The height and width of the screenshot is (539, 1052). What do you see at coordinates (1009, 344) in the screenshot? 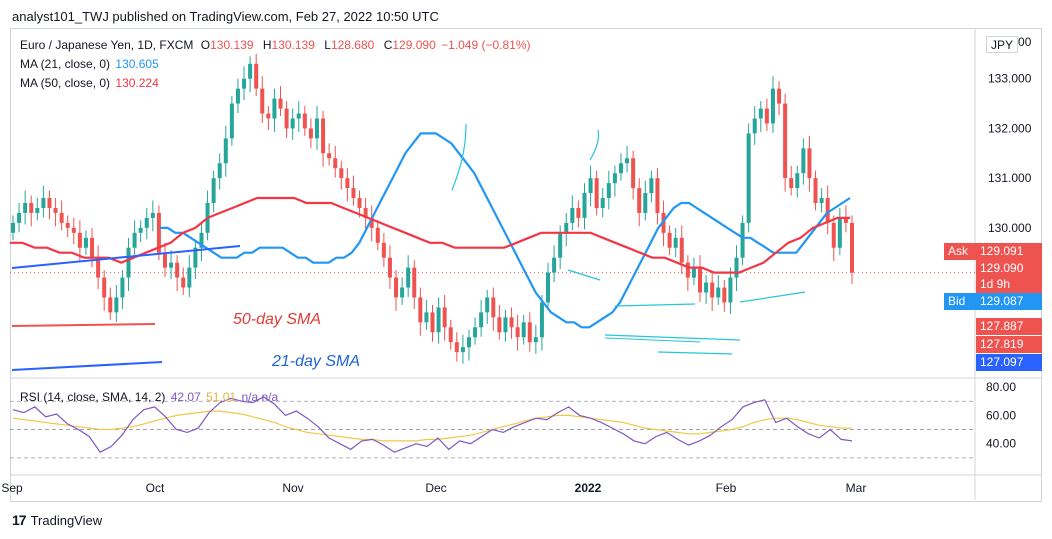
I see `level-badge-2: 127.819` at bounding box center [1009, 344].